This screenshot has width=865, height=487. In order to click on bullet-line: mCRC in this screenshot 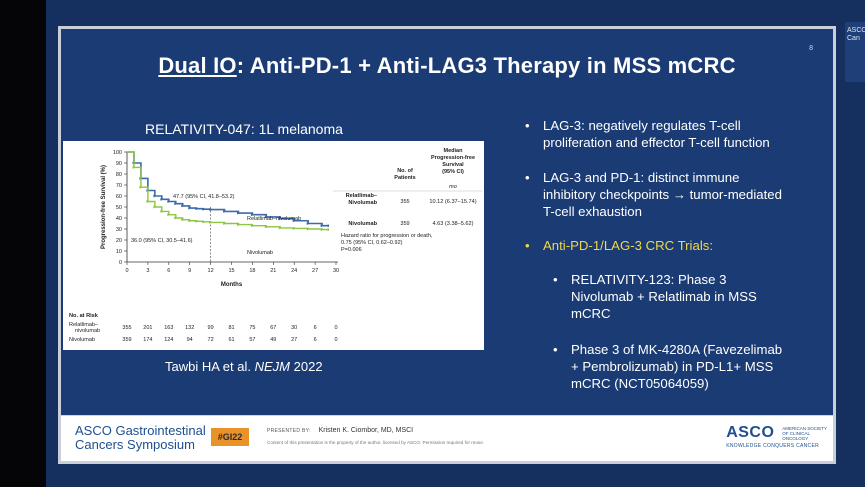, I will do `click(591, 313)`.